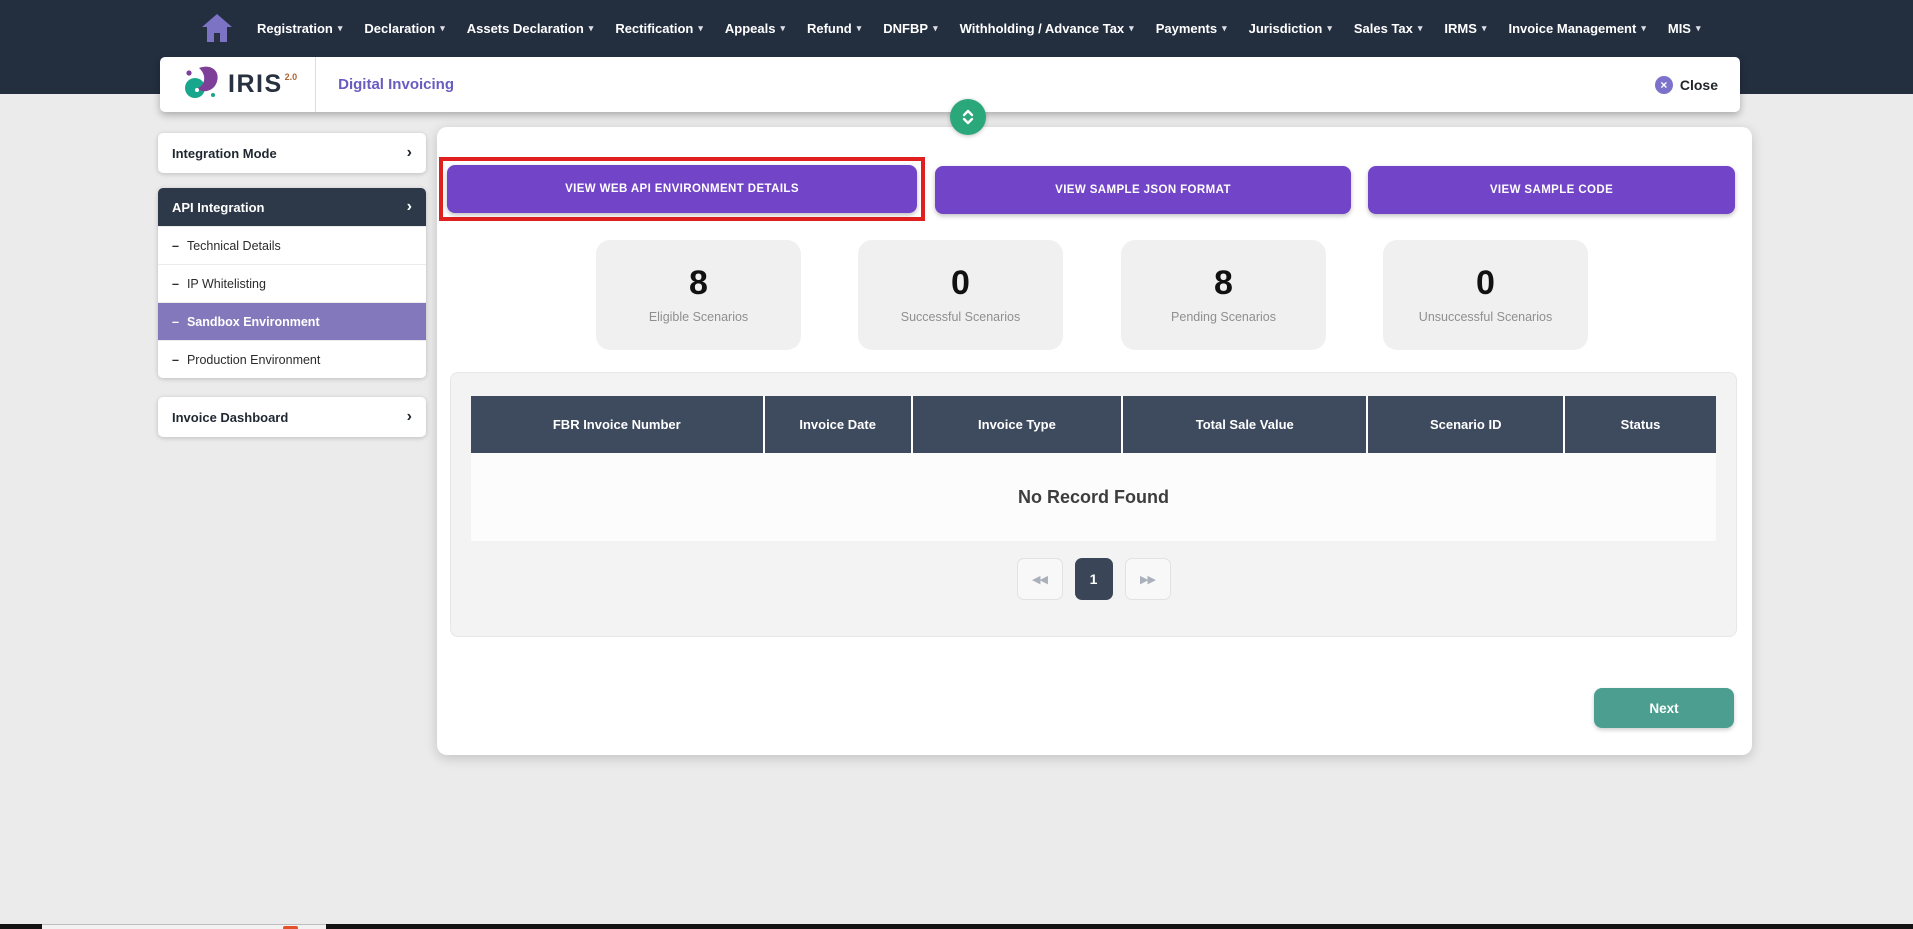  Describe the element at coordinates (233, 245) in the screenshot. I see `sidebar-item-label: Technical Details` at that location.